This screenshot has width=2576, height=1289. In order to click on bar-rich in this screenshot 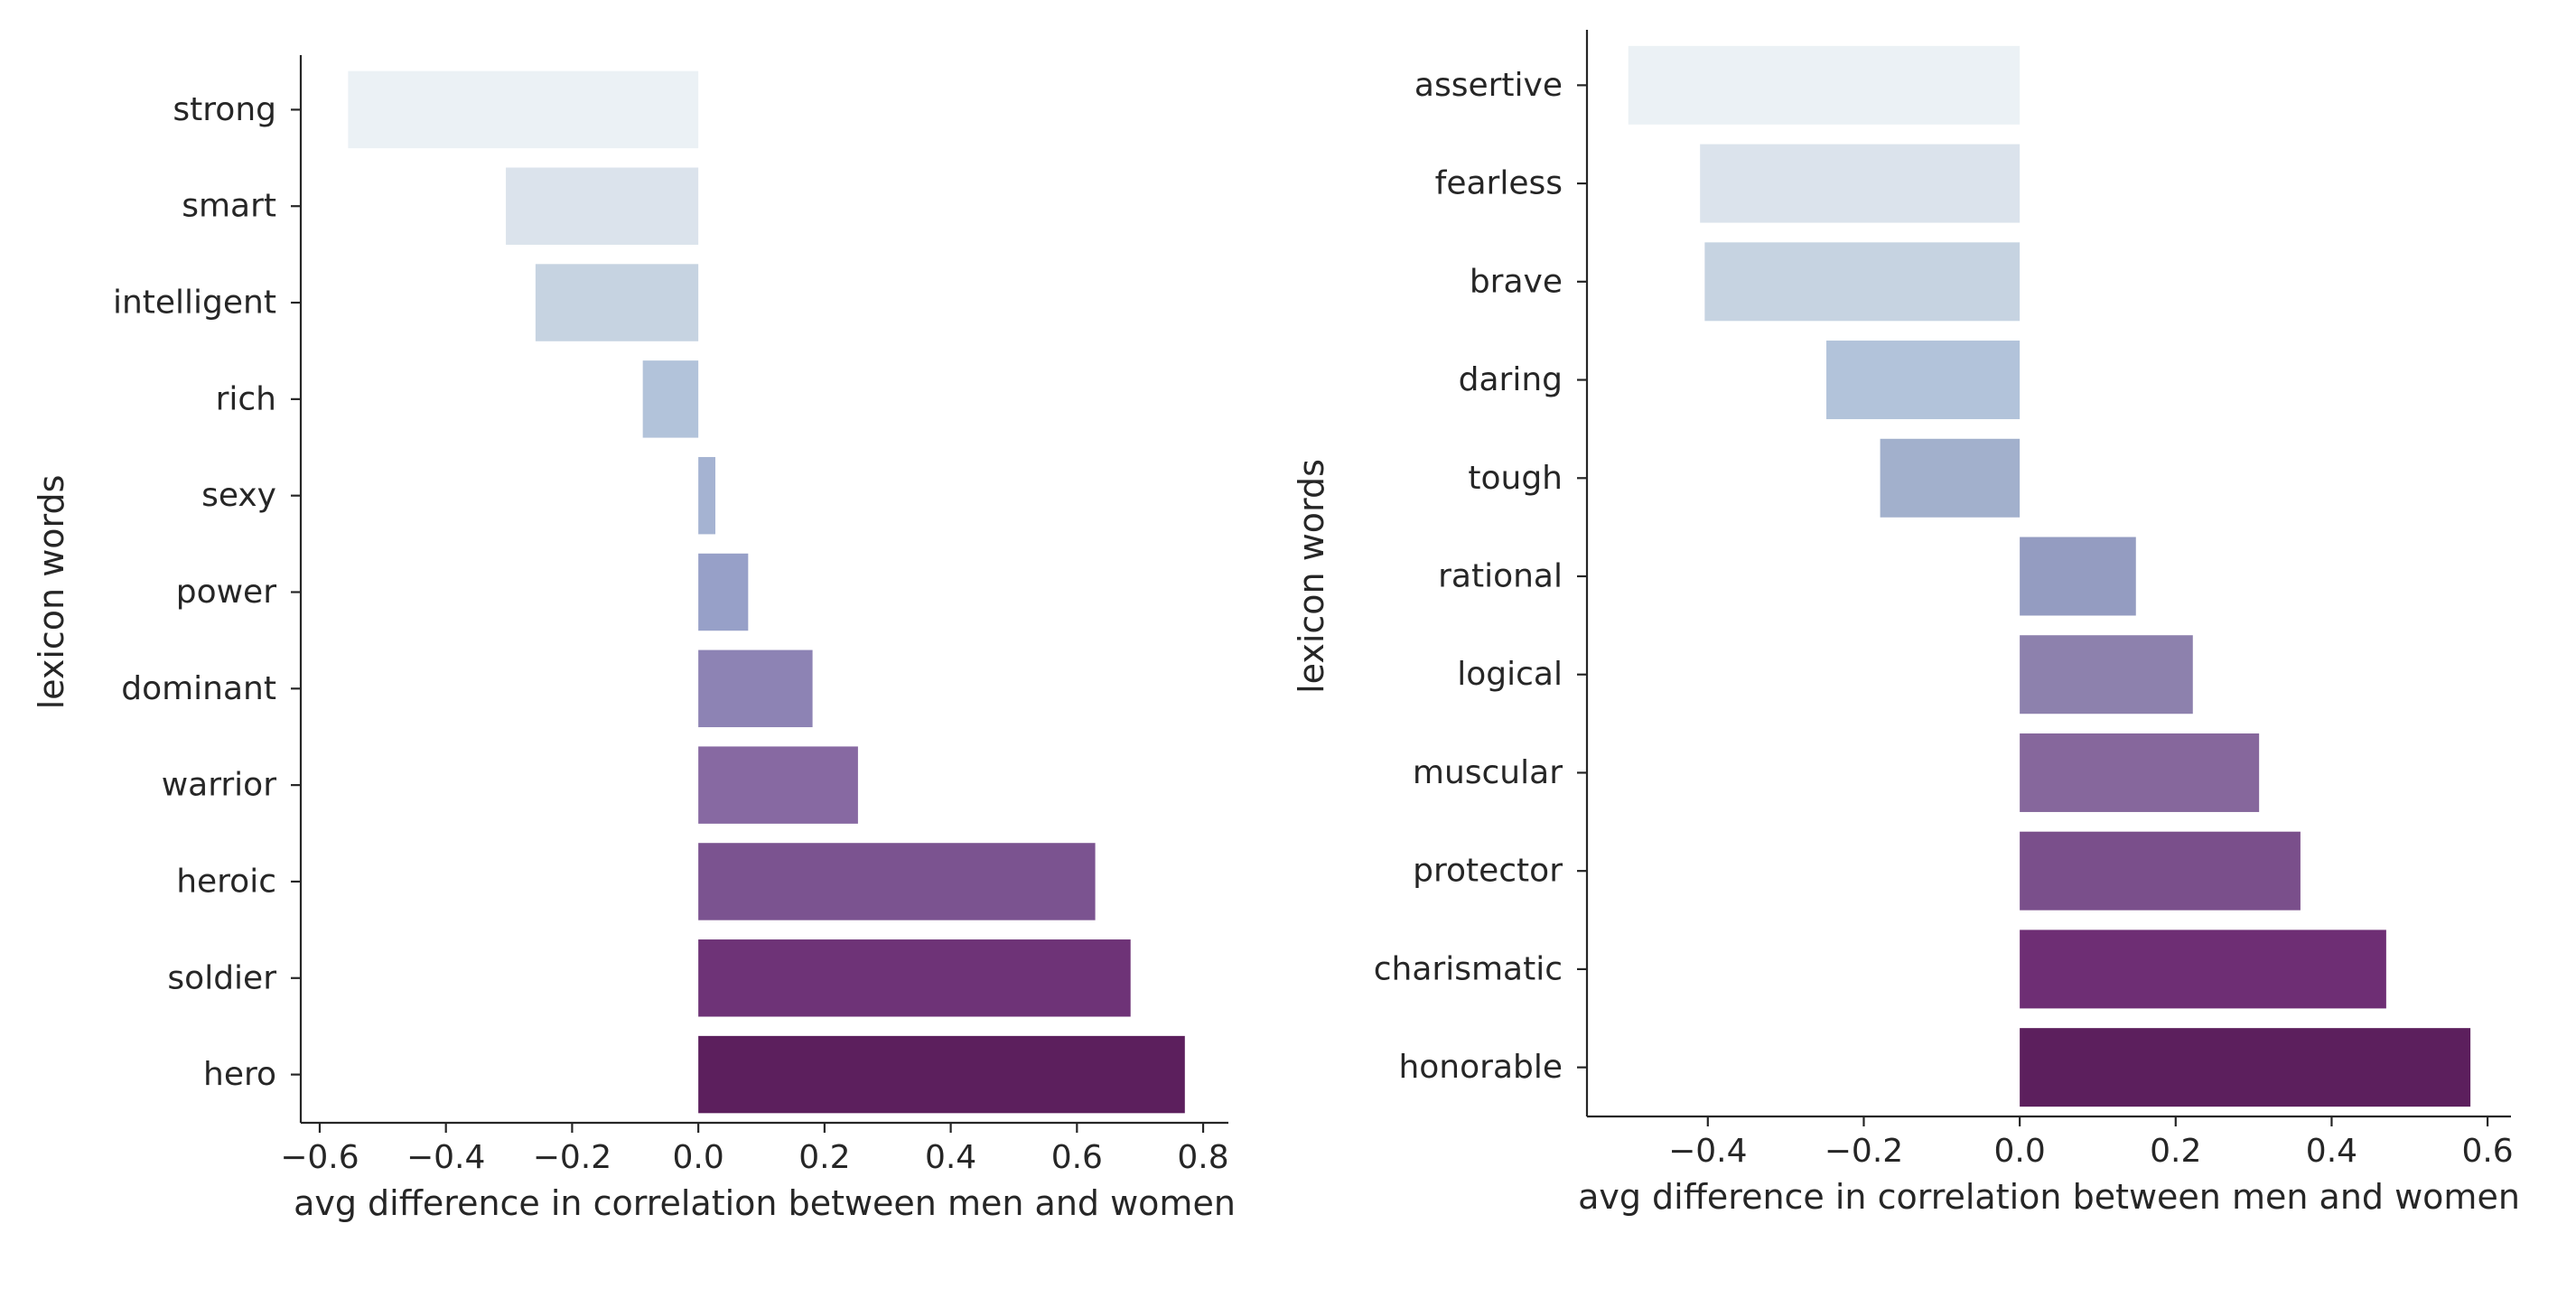, I will do `click(670, 399)`.